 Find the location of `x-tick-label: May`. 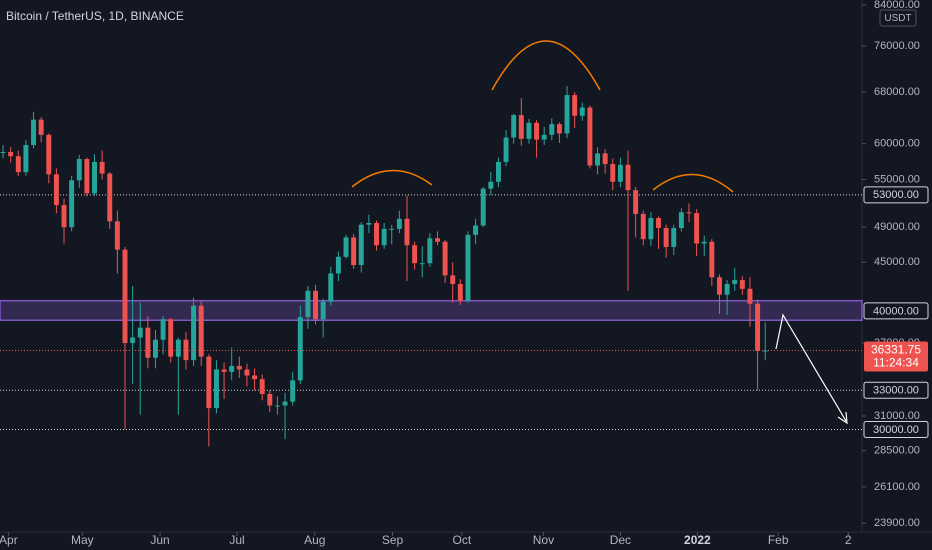

x-tick-label: May is located at coordinates (82, 540).